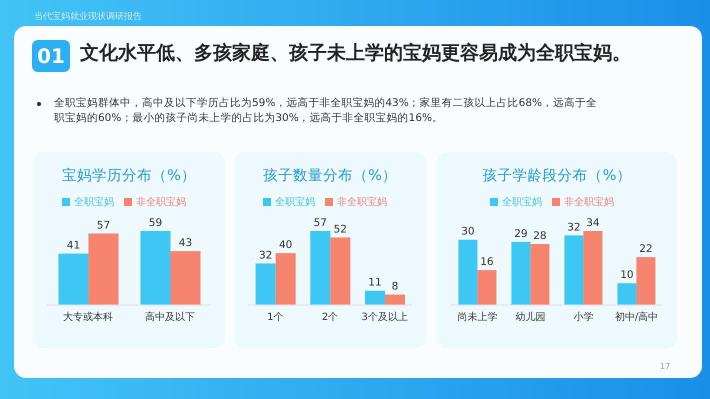  Describe the element at coordinates (665, 366) in the screenshot. I see `text: 17` at that location.